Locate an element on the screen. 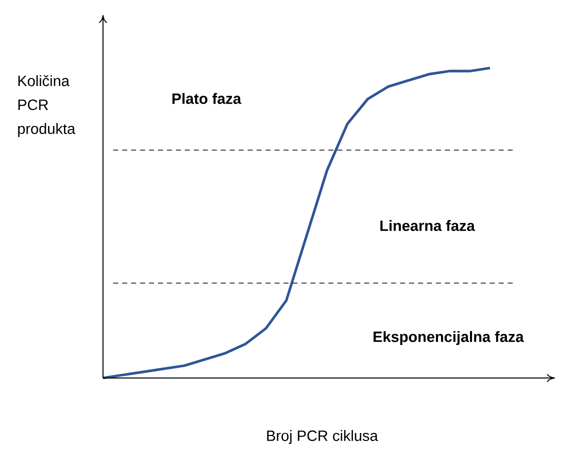 The height and width of the screenshot is (453, 565). y-axis-title: Količina PCR produkta is located at coordinates (47, 106).